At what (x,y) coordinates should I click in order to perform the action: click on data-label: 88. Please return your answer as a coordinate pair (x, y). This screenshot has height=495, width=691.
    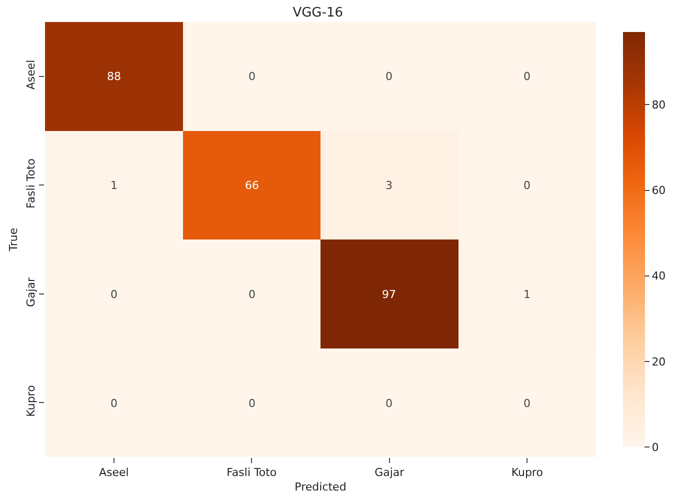
    Looking at the image, I should click on (114, 76).